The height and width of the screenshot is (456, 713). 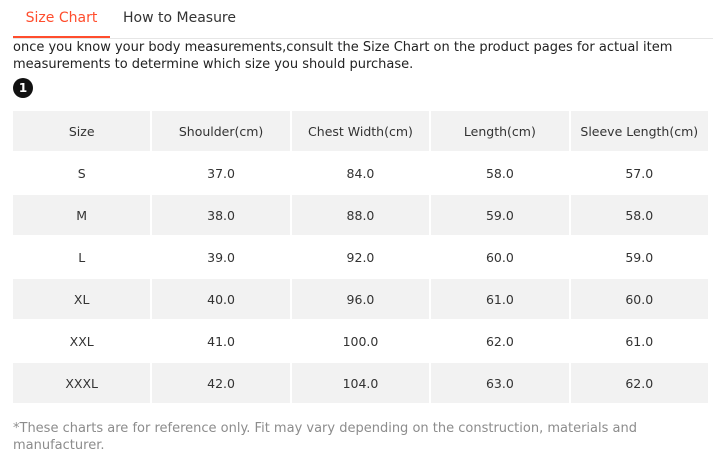 I want to click on cell-size: XXL, so click(x=81, y=341).